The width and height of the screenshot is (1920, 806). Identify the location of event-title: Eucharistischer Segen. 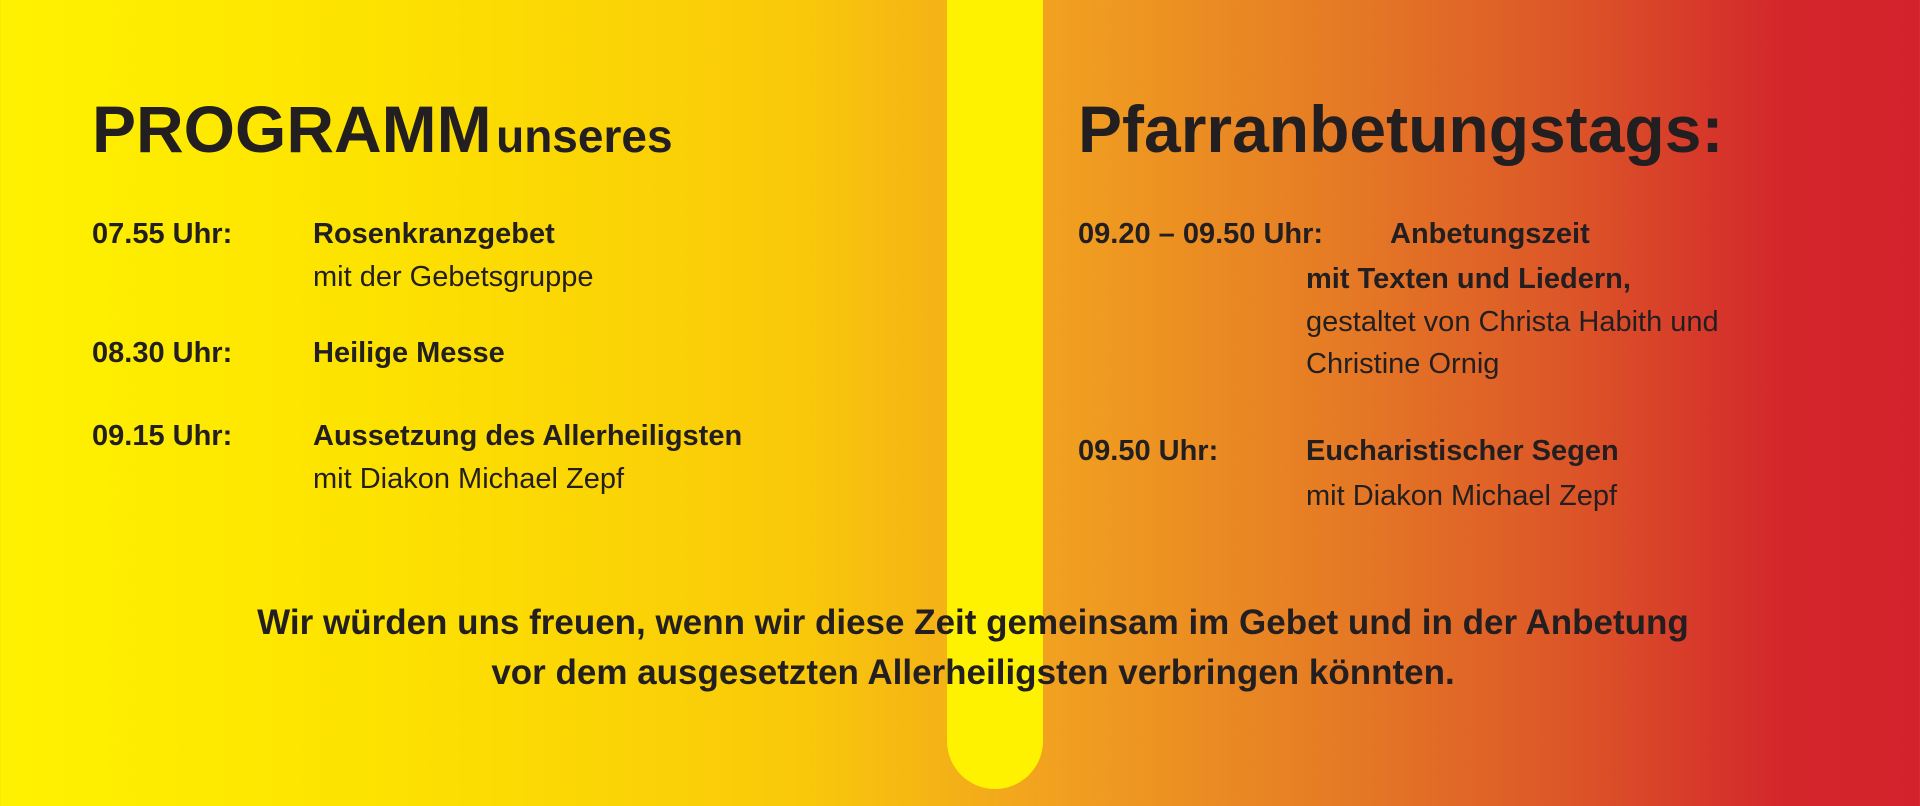
(1462, 451).